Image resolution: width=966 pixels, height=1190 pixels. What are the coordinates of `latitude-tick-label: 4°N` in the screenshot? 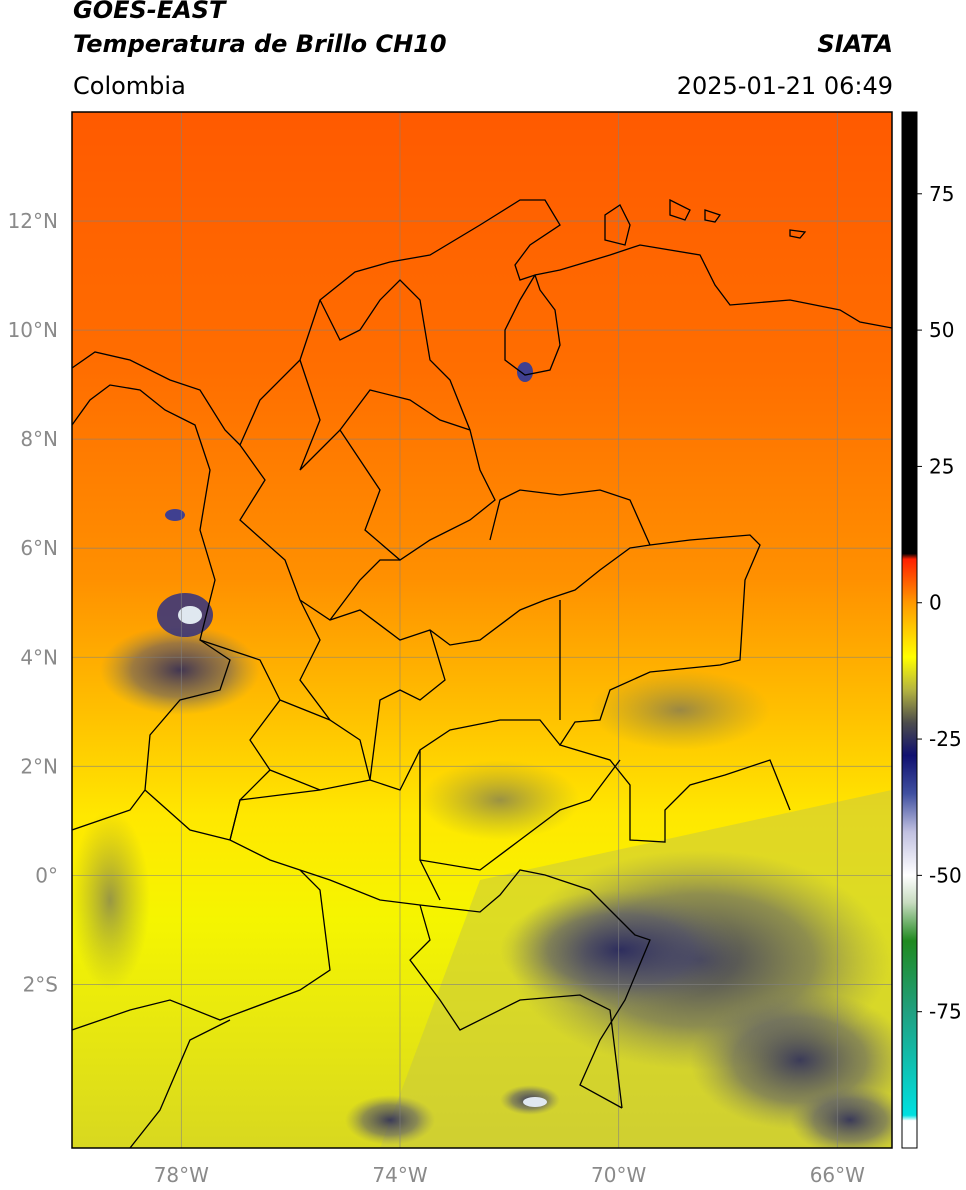 It's located at (39, 657).